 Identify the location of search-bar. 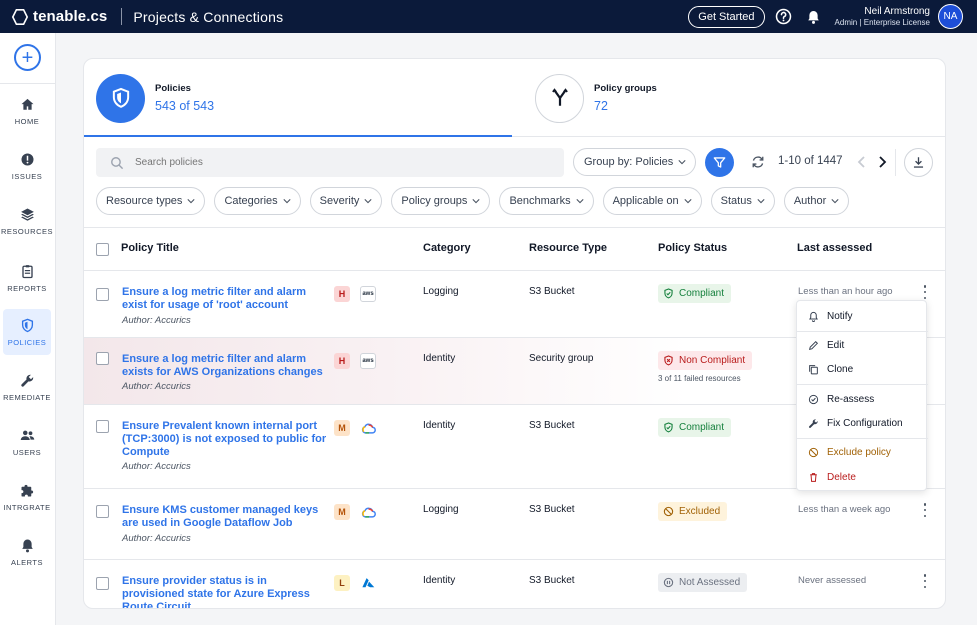
(330, 162).